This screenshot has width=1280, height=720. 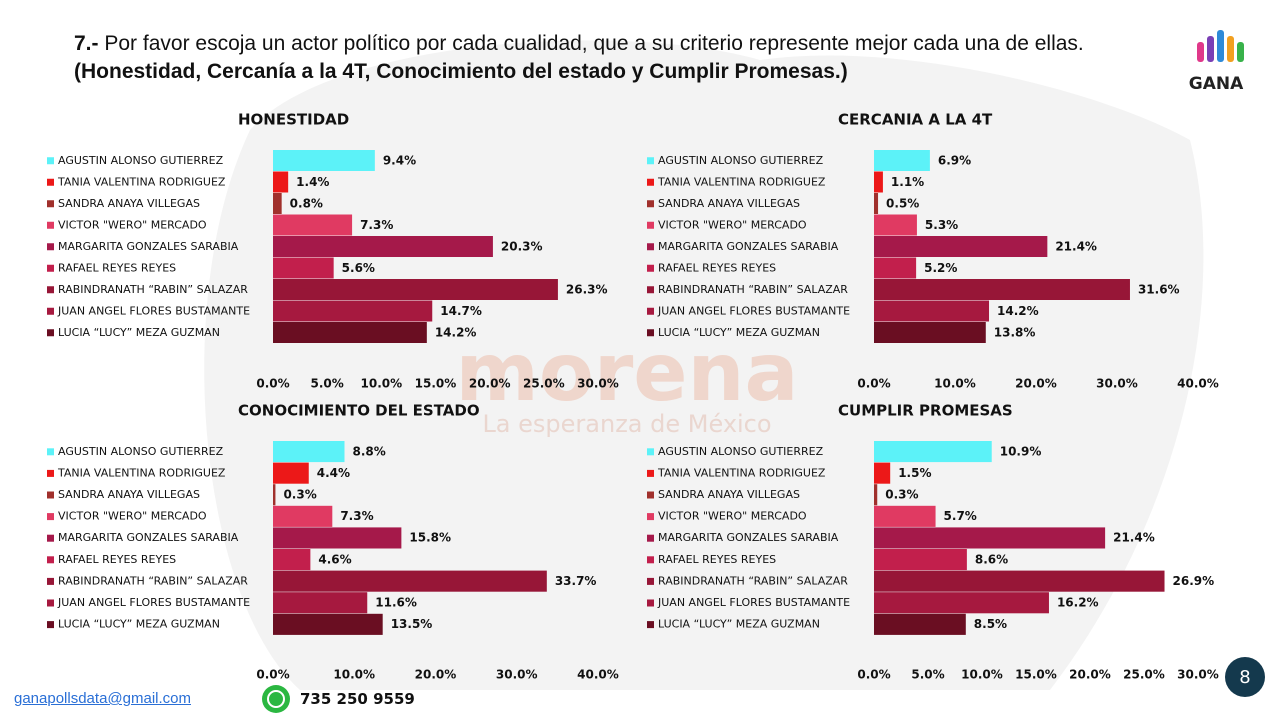 I want to click on question-number: 7.-, so click(x=86, y=43).